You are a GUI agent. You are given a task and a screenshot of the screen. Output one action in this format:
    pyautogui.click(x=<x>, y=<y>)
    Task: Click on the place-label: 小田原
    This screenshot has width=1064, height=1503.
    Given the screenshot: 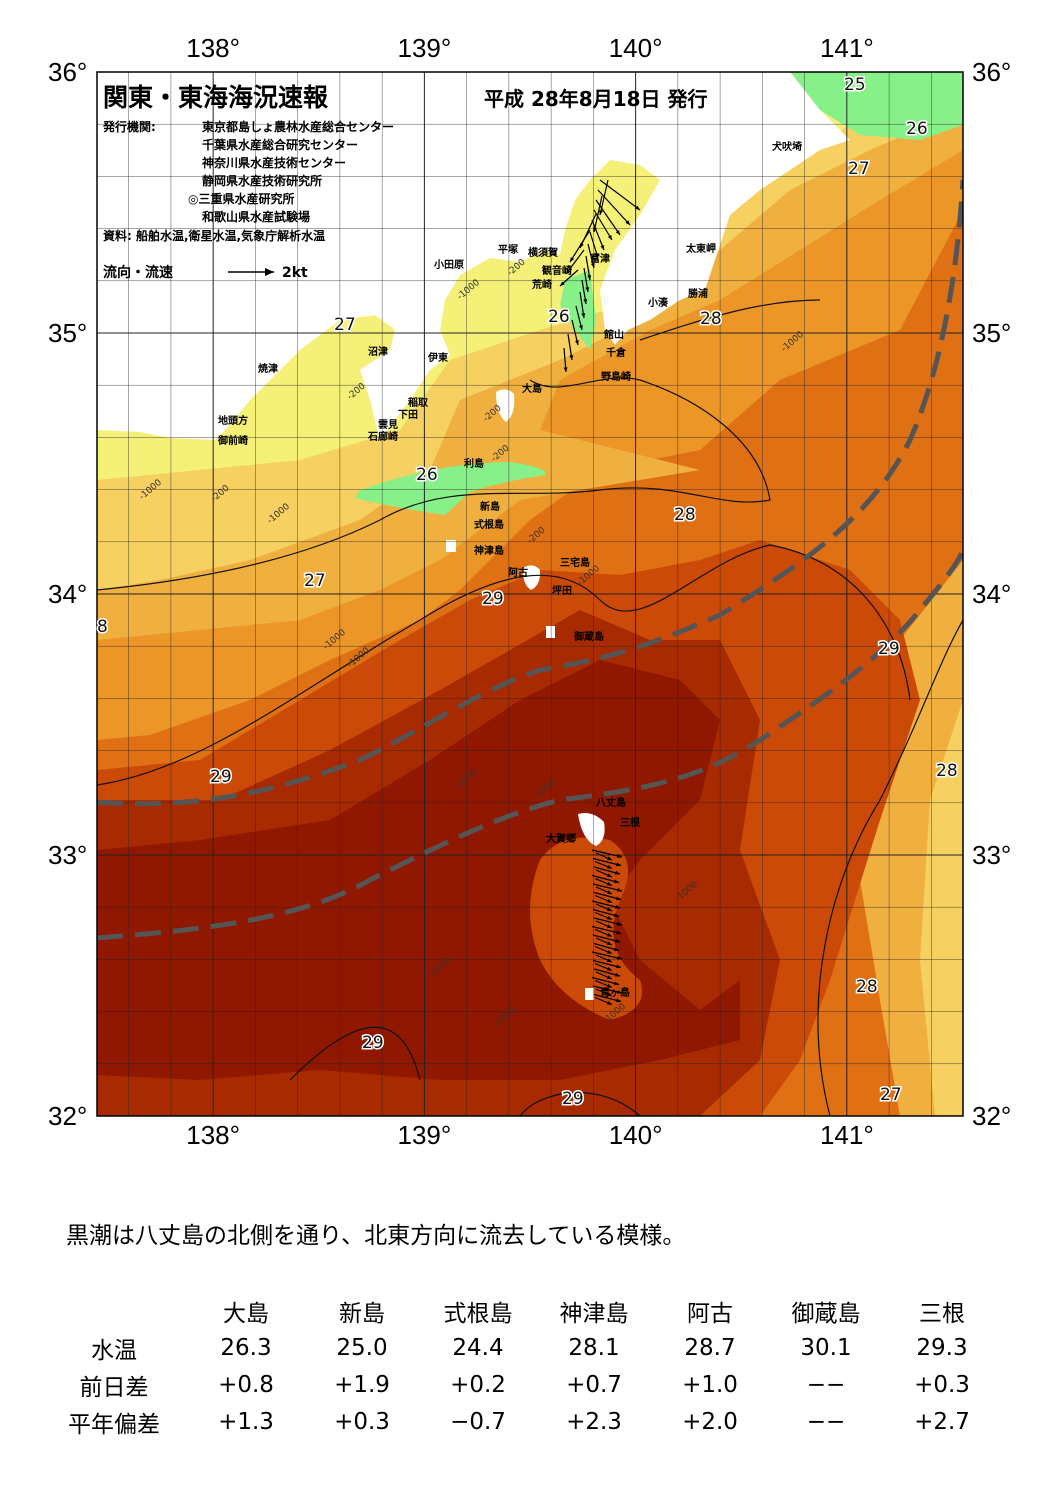 What is the action you would take?
    pyautogui.click(x=448, y=264)
    